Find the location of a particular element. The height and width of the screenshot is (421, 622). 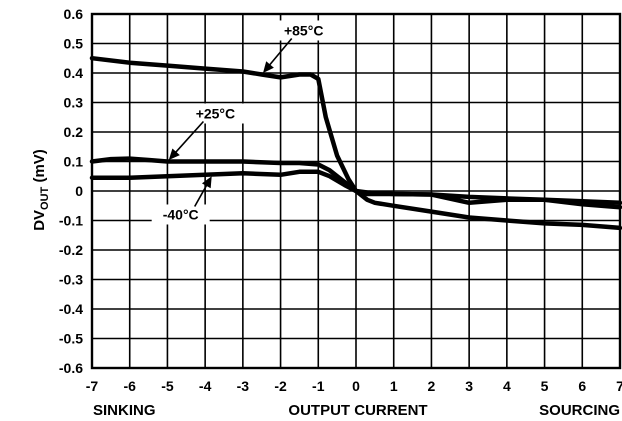

y-tick-label: -0.6 is located at coordinates (71, 368).